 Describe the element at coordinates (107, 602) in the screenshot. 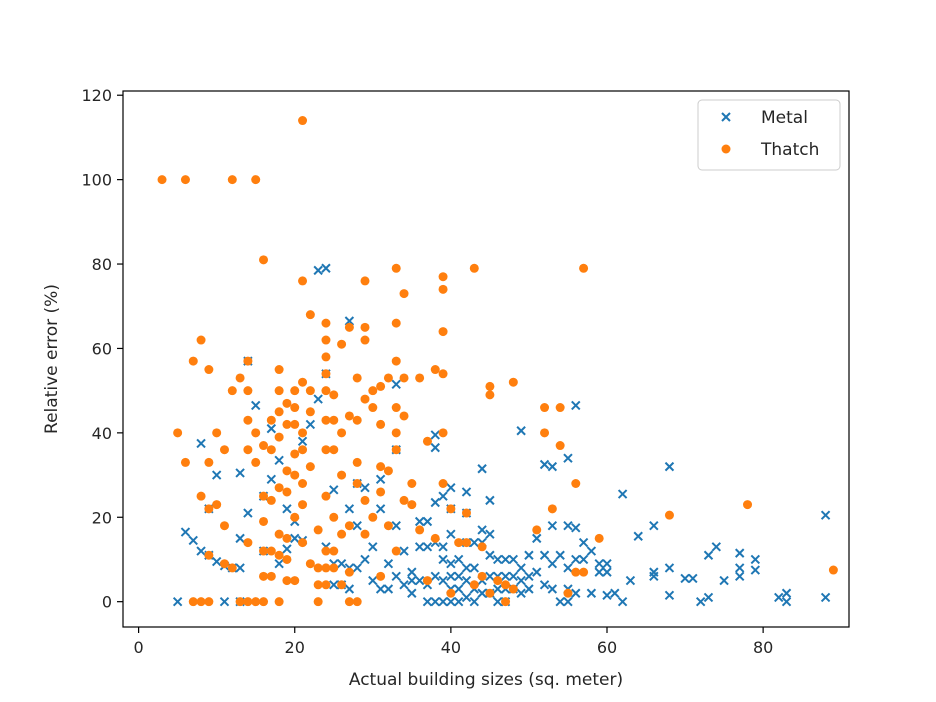

I see `y-tick-label: 0` at that location.